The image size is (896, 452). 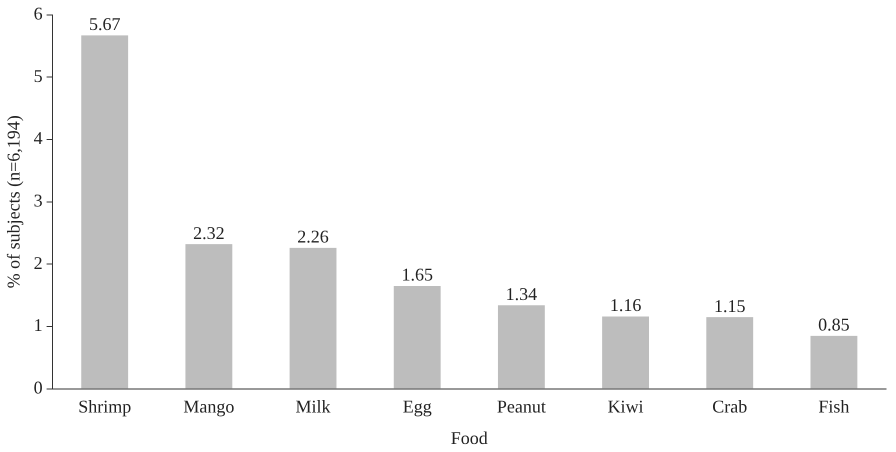 What do you see at coordinates (38, 262) in the screenshot?
I see `y-tick-label: 2` at bounding box center [38, 262].